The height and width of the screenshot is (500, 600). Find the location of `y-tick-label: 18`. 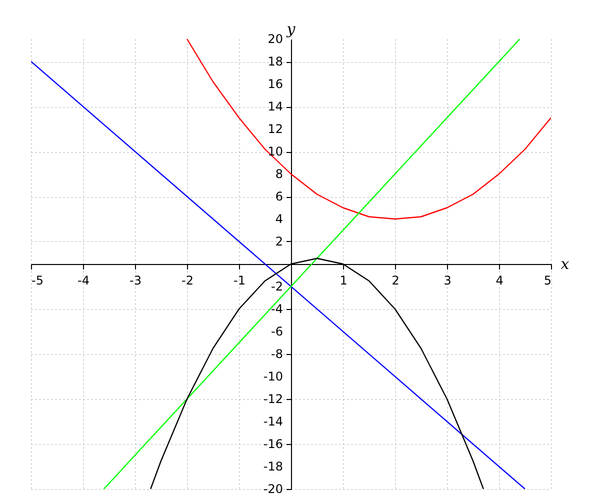

y-tick-label: 18 is located at coordinates (275, 61).